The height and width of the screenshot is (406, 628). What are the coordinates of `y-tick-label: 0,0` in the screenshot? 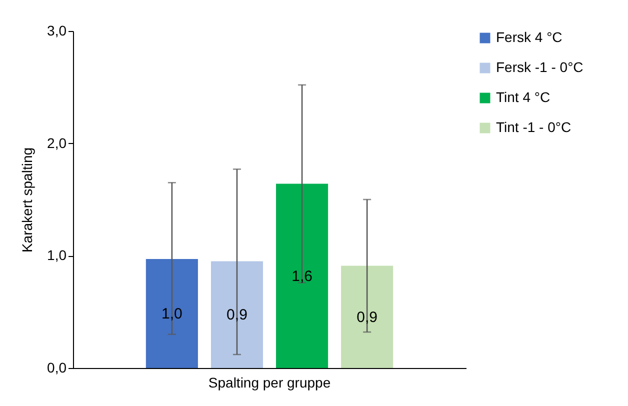 It's located at (57, 368).